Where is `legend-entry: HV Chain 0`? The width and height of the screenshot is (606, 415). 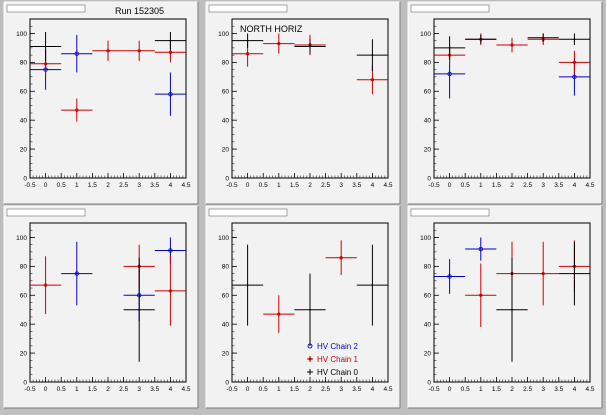 legend-entry: HV Chain 0 is located at coordinates (332, 372).